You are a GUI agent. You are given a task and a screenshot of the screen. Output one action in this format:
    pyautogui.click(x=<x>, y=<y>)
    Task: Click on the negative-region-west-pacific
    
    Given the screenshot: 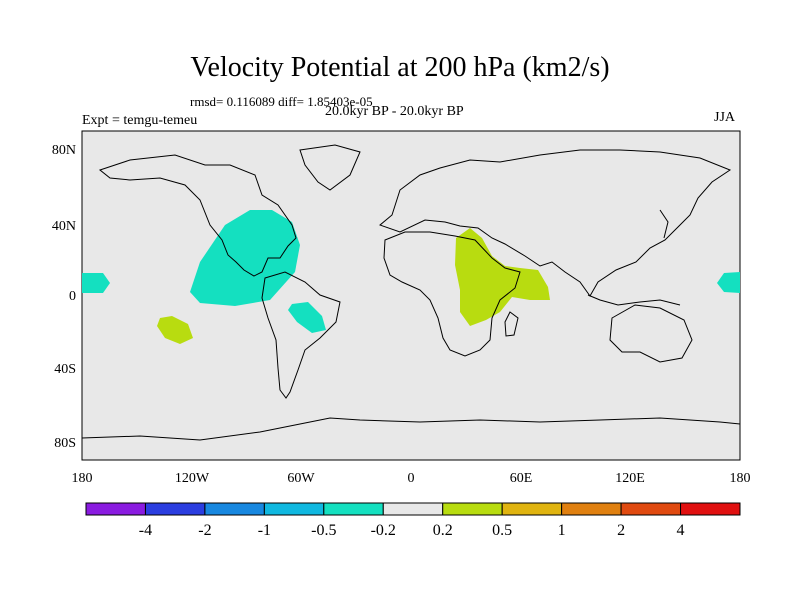 What is the action you would take?
    pyautogui.click(x=96, y=283)
    